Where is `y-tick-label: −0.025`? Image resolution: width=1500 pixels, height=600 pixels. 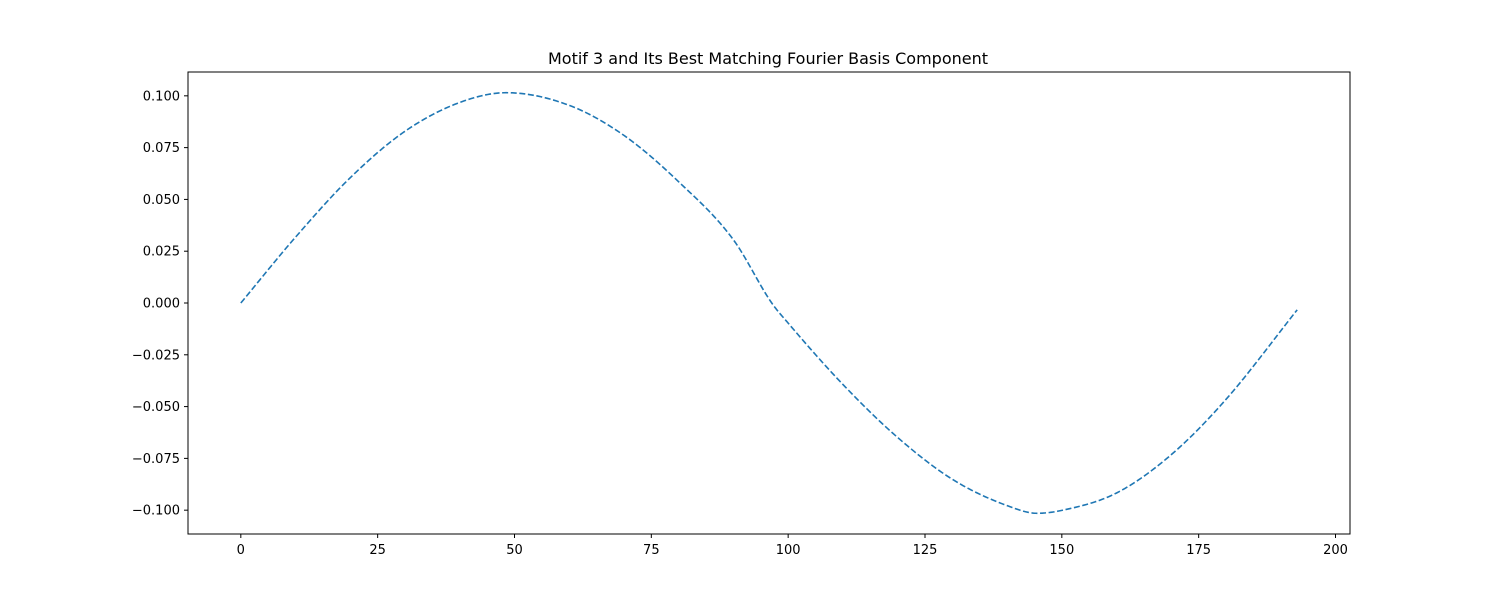
y-tick-label: −0.025 is located at coordinates (156, 355).